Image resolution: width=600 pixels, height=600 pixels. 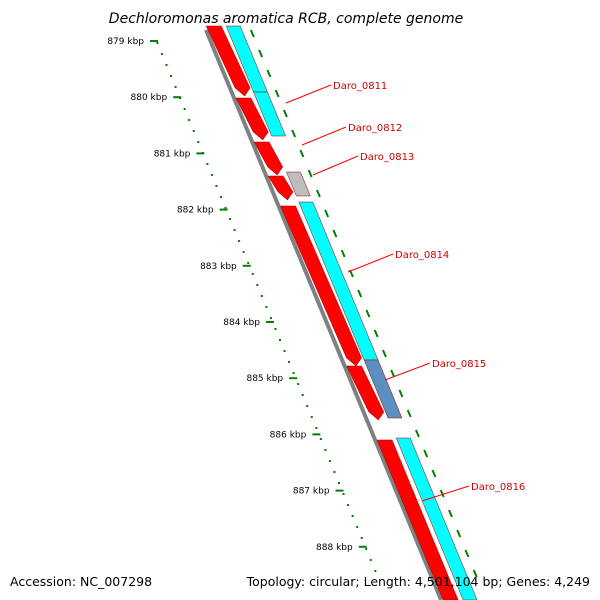 I want to click on kbp-tick-label: 881 kbp, so click(x=172, y=154).